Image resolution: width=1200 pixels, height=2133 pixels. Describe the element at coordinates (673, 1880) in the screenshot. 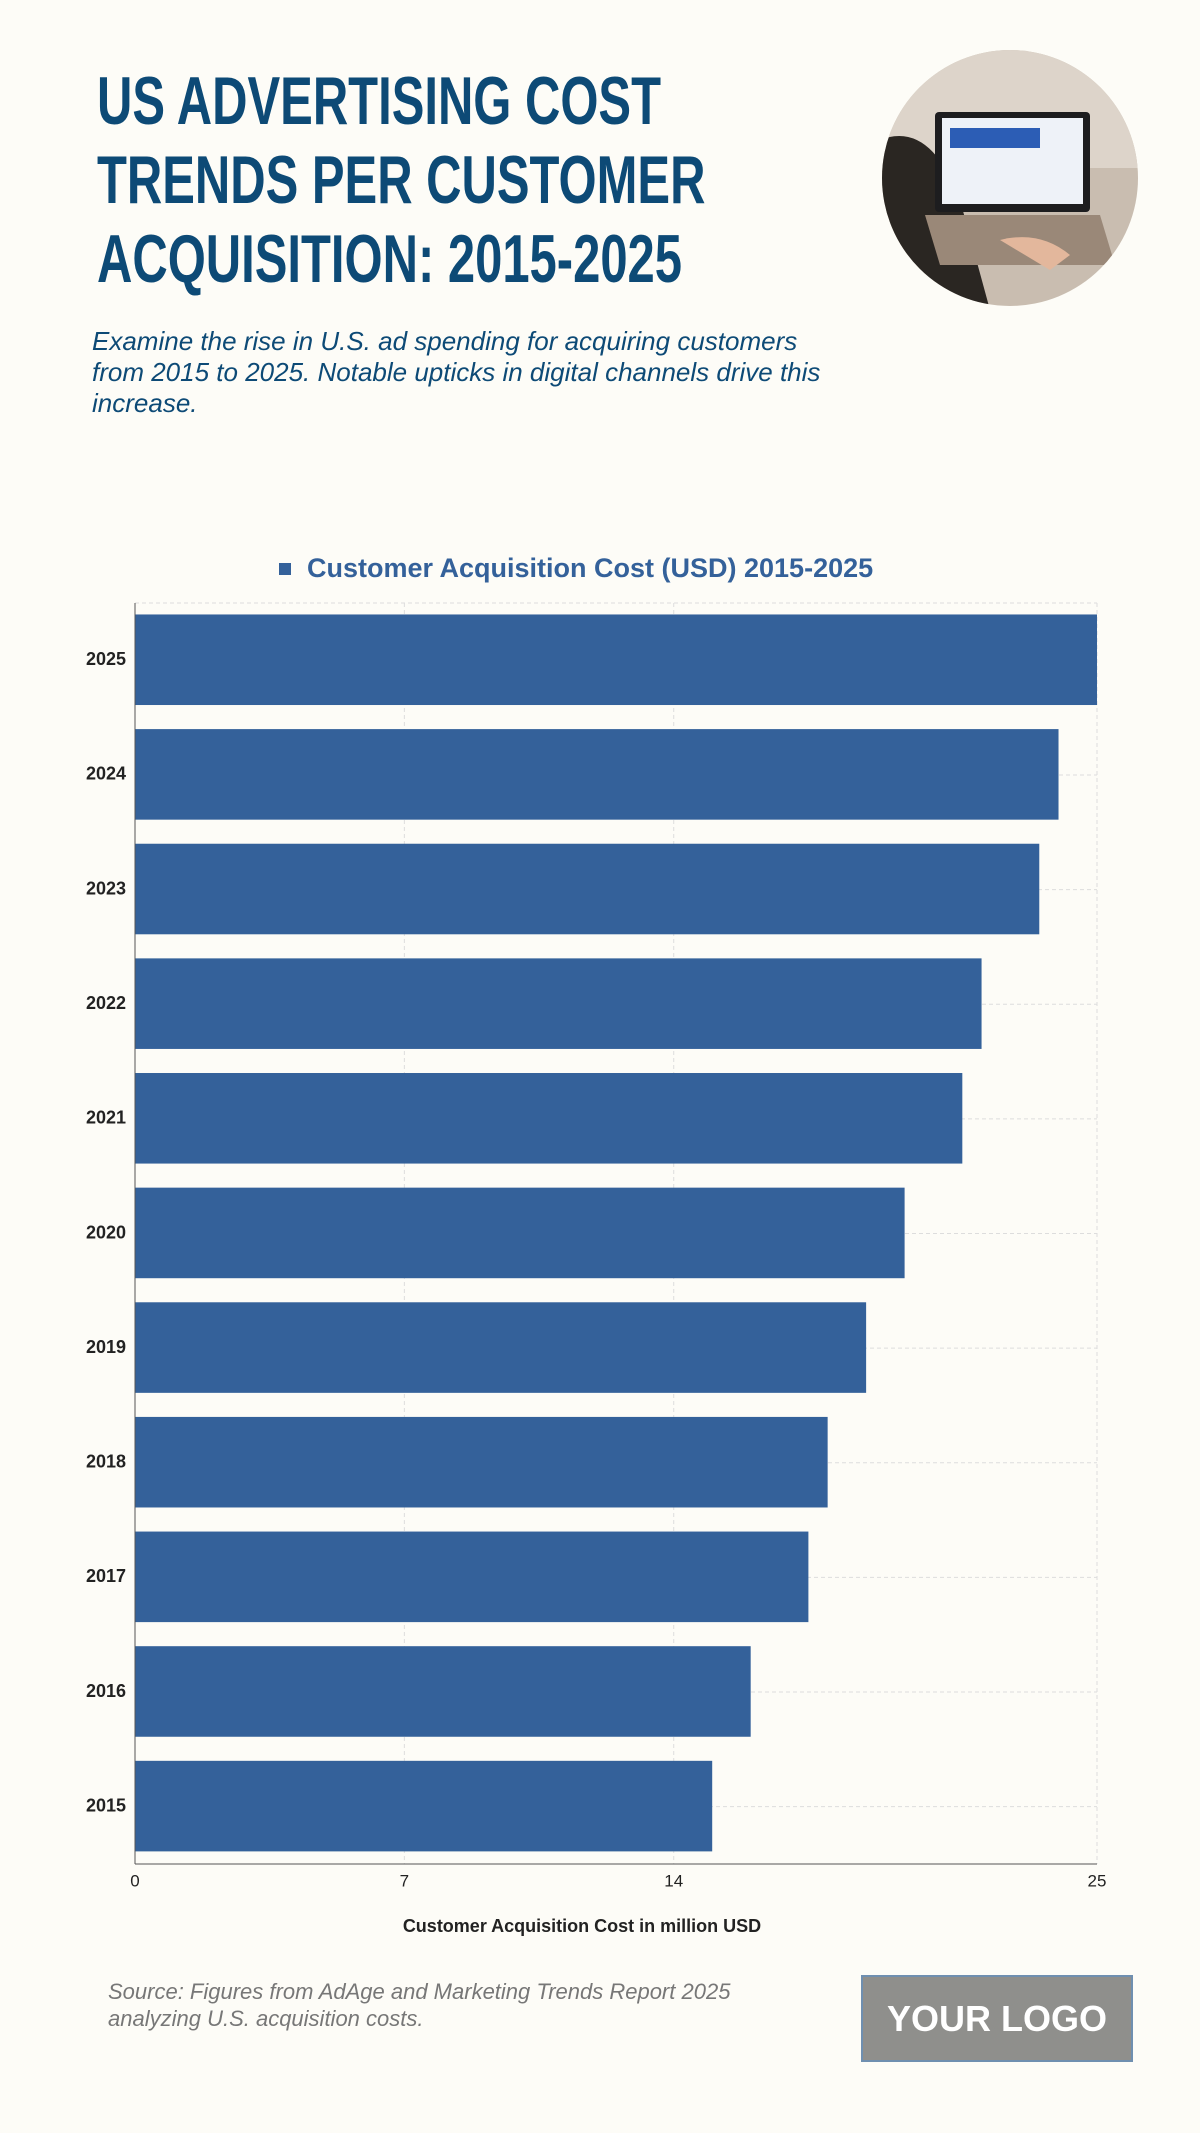

I see `x-tick-label: 14` at that location.